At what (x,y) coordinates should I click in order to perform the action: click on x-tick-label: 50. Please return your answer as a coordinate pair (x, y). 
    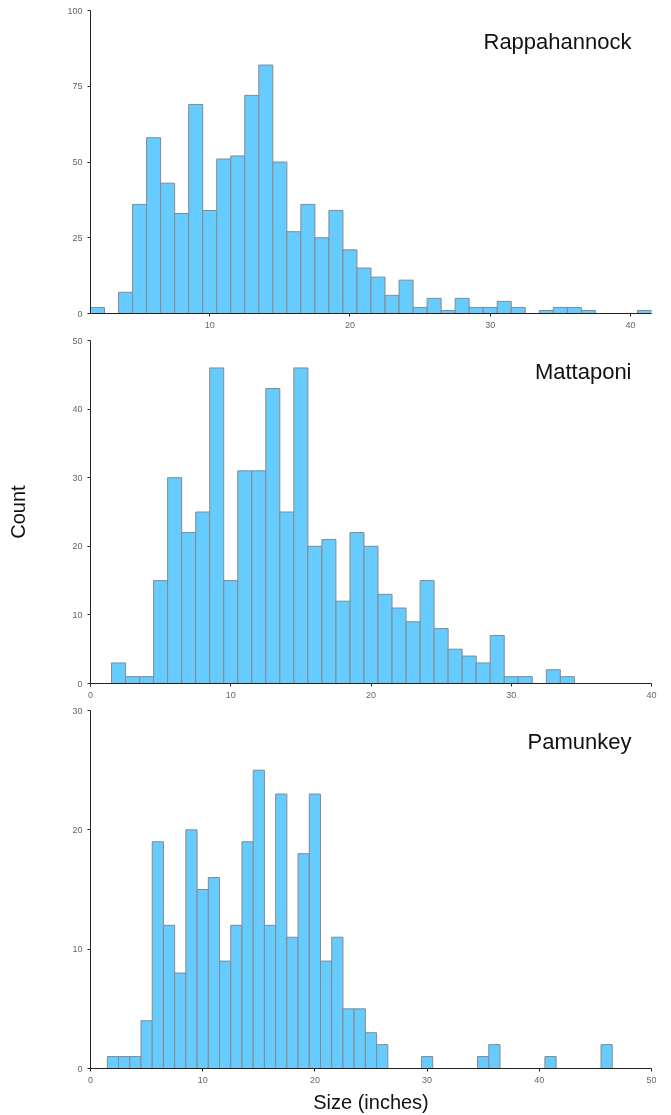
    Looking at the image, I should click on (651, 1079).